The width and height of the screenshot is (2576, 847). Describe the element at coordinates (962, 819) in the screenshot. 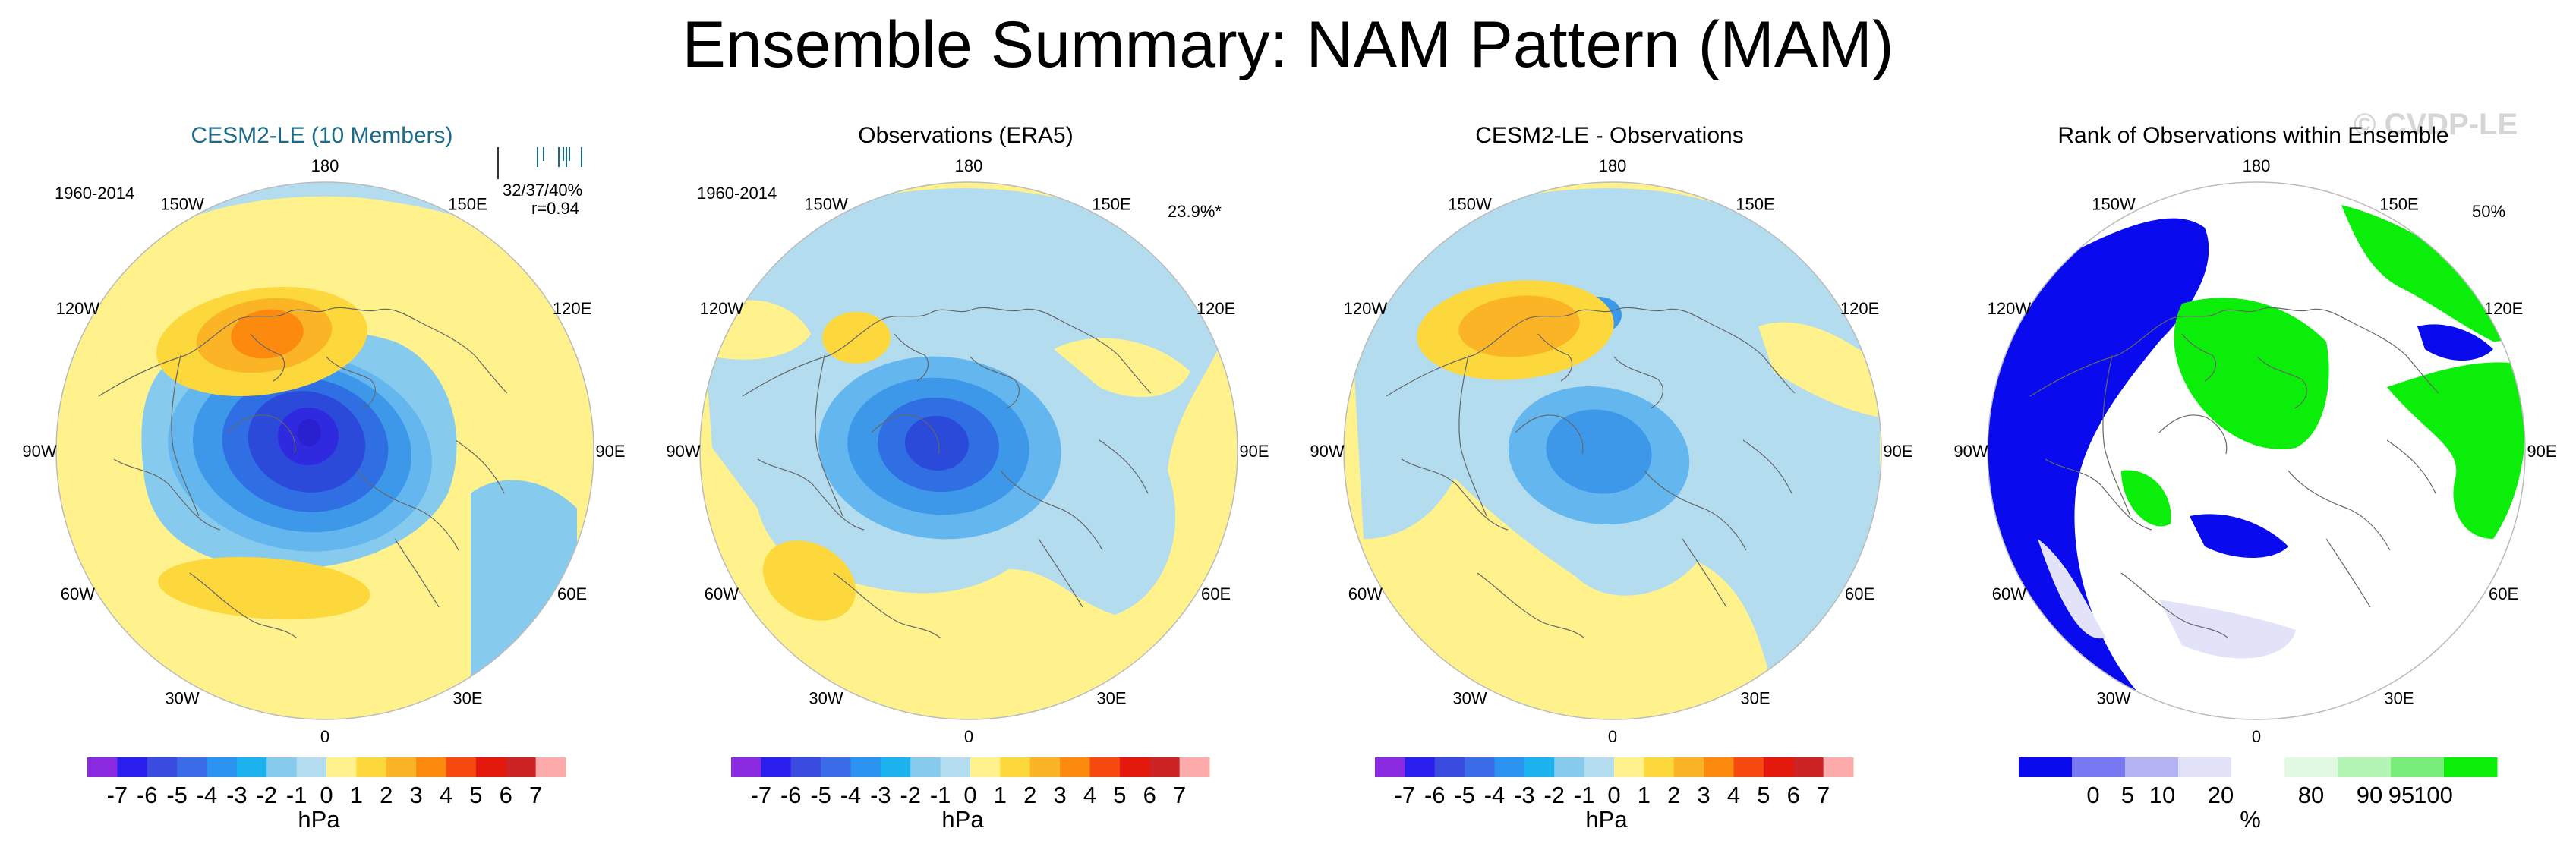

I see `colorbar-unit-label: hPa` at that location.